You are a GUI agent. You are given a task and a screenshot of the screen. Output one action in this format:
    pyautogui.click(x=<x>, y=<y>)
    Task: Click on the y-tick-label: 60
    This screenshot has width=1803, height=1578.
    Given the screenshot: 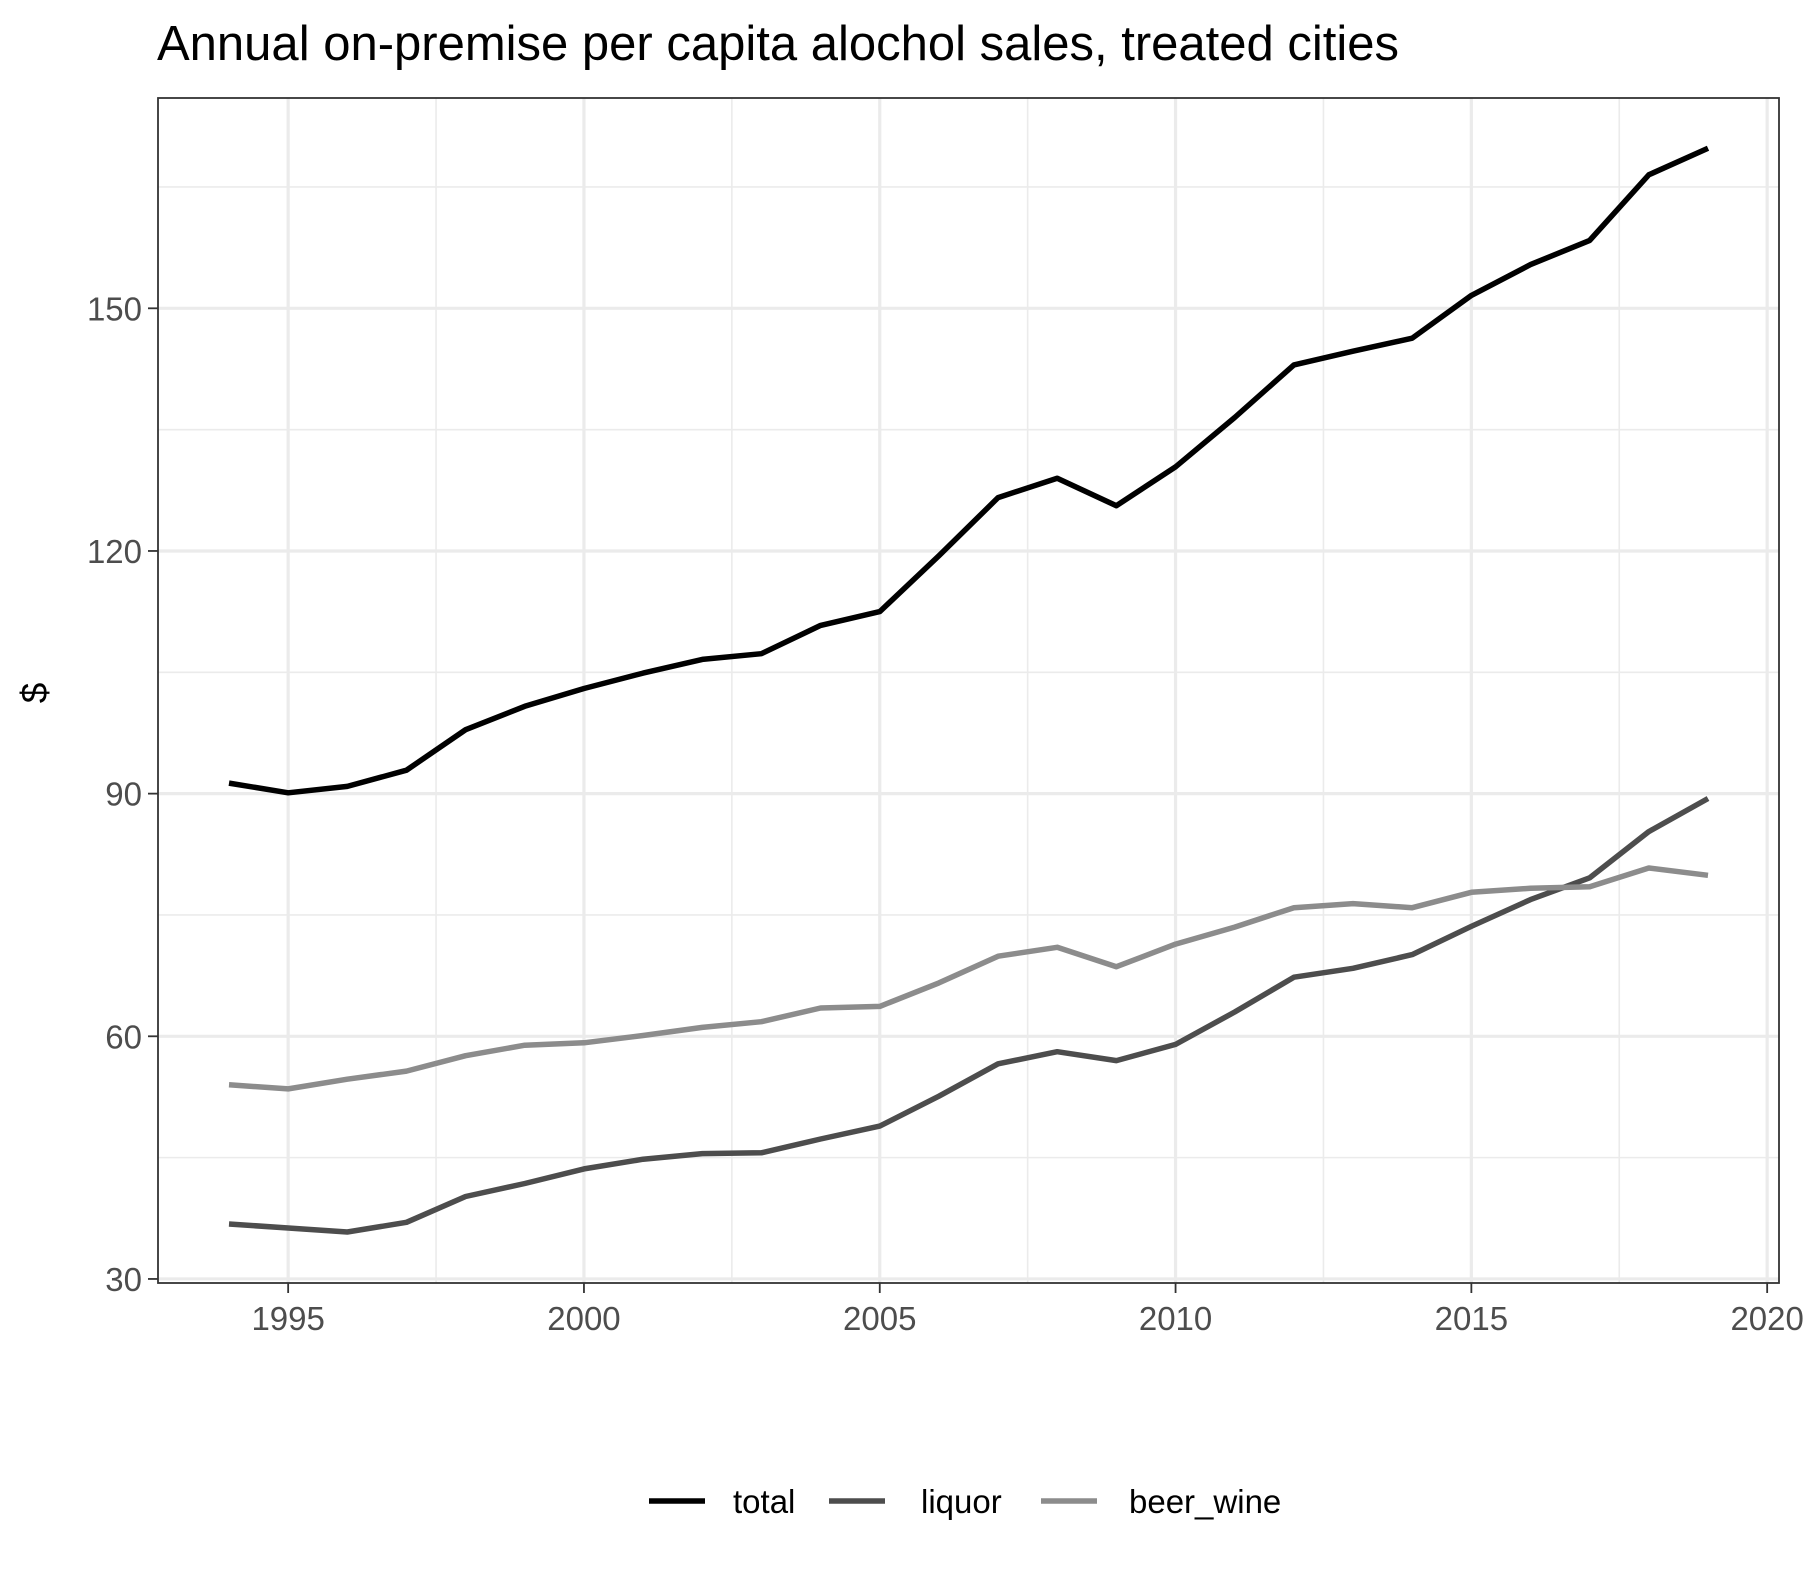 What is the action you would take?
    pyautogui.click(x=123, y=1036)
    